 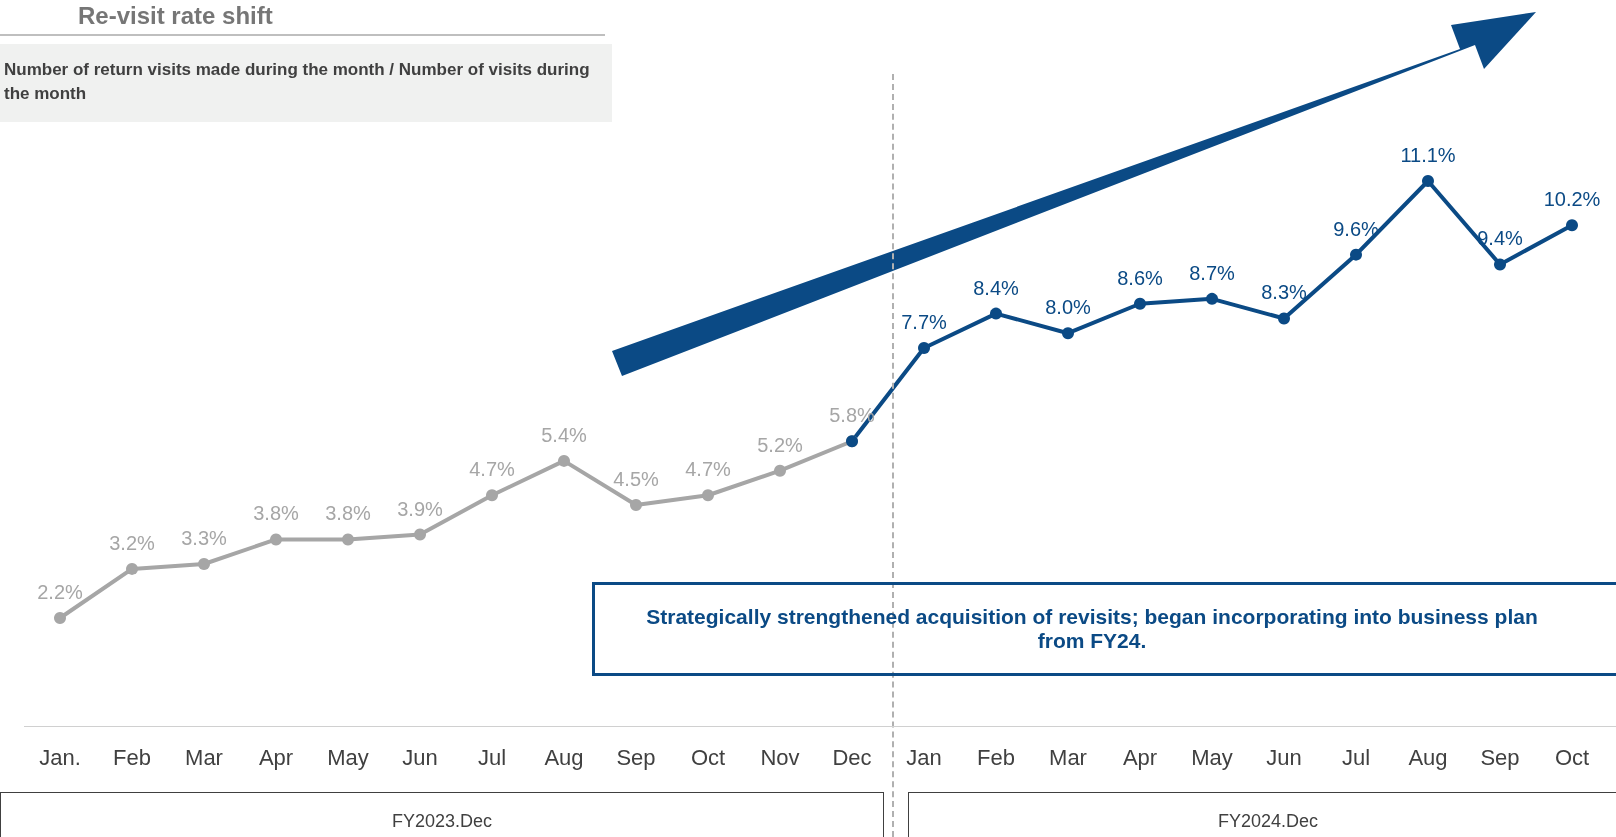 What do you see at coordinates (1356, 228) in the screenshot?
I see `data-label: 9.6%` at bounding box center [1356, 228].